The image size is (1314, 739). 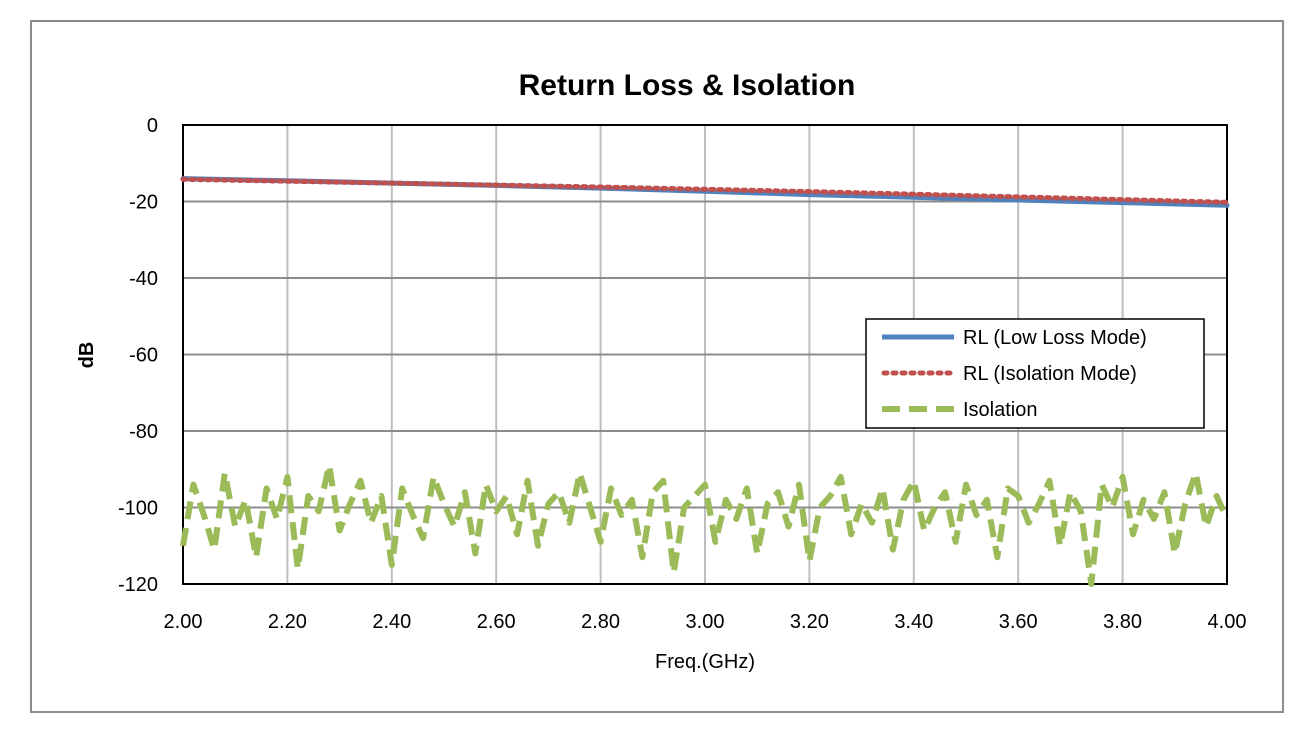 I want to click on x-tick-label: 2.00, so click(x=183, y=622).